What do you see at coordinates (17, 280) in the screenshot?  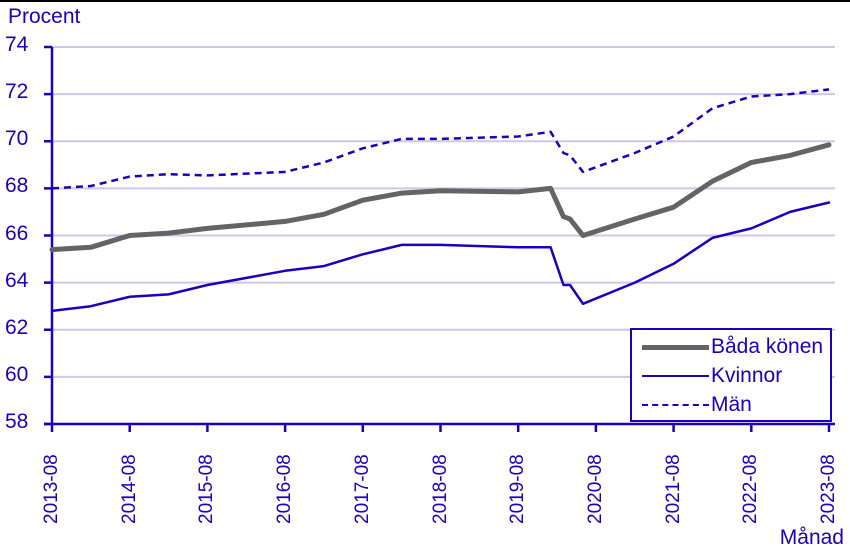 I see `y-tick-label: 64` at bounding box center [17, 280].